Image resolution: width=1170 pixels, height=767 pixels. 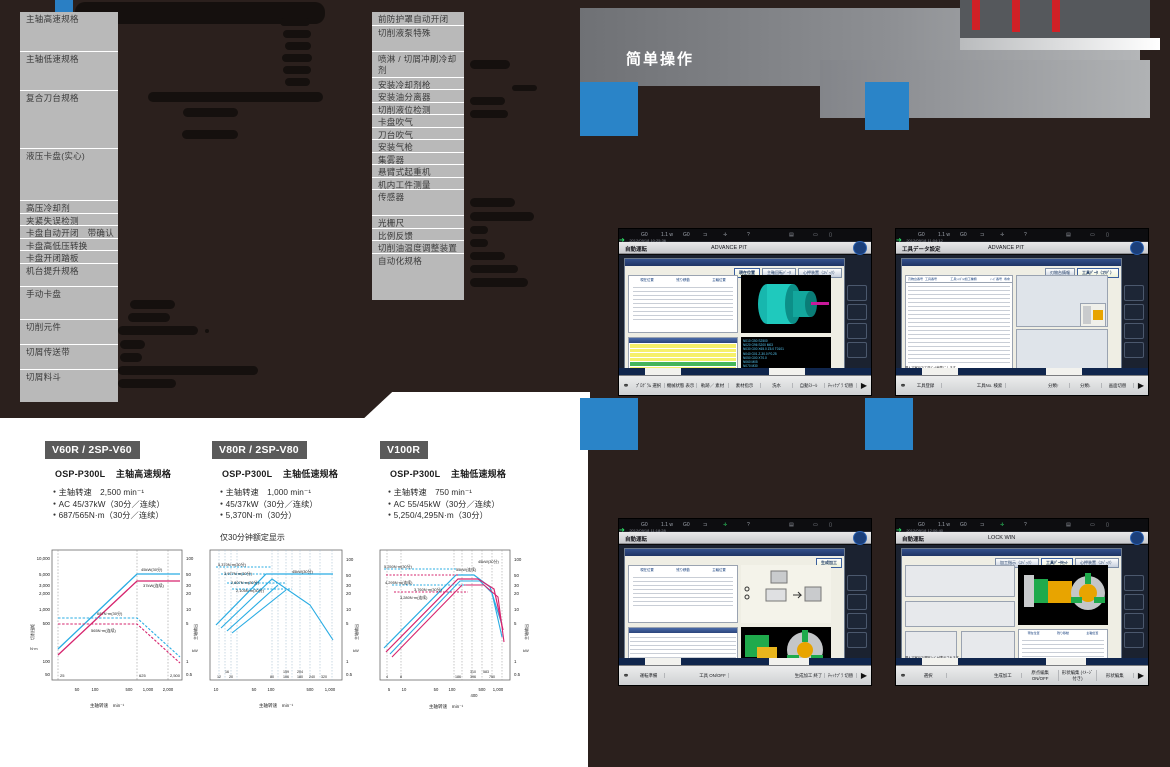 What do you see at coordinates (681, 385) in the screenshot?
I see `softkey: 機械状態 表示` at bounding box center [681, 385].